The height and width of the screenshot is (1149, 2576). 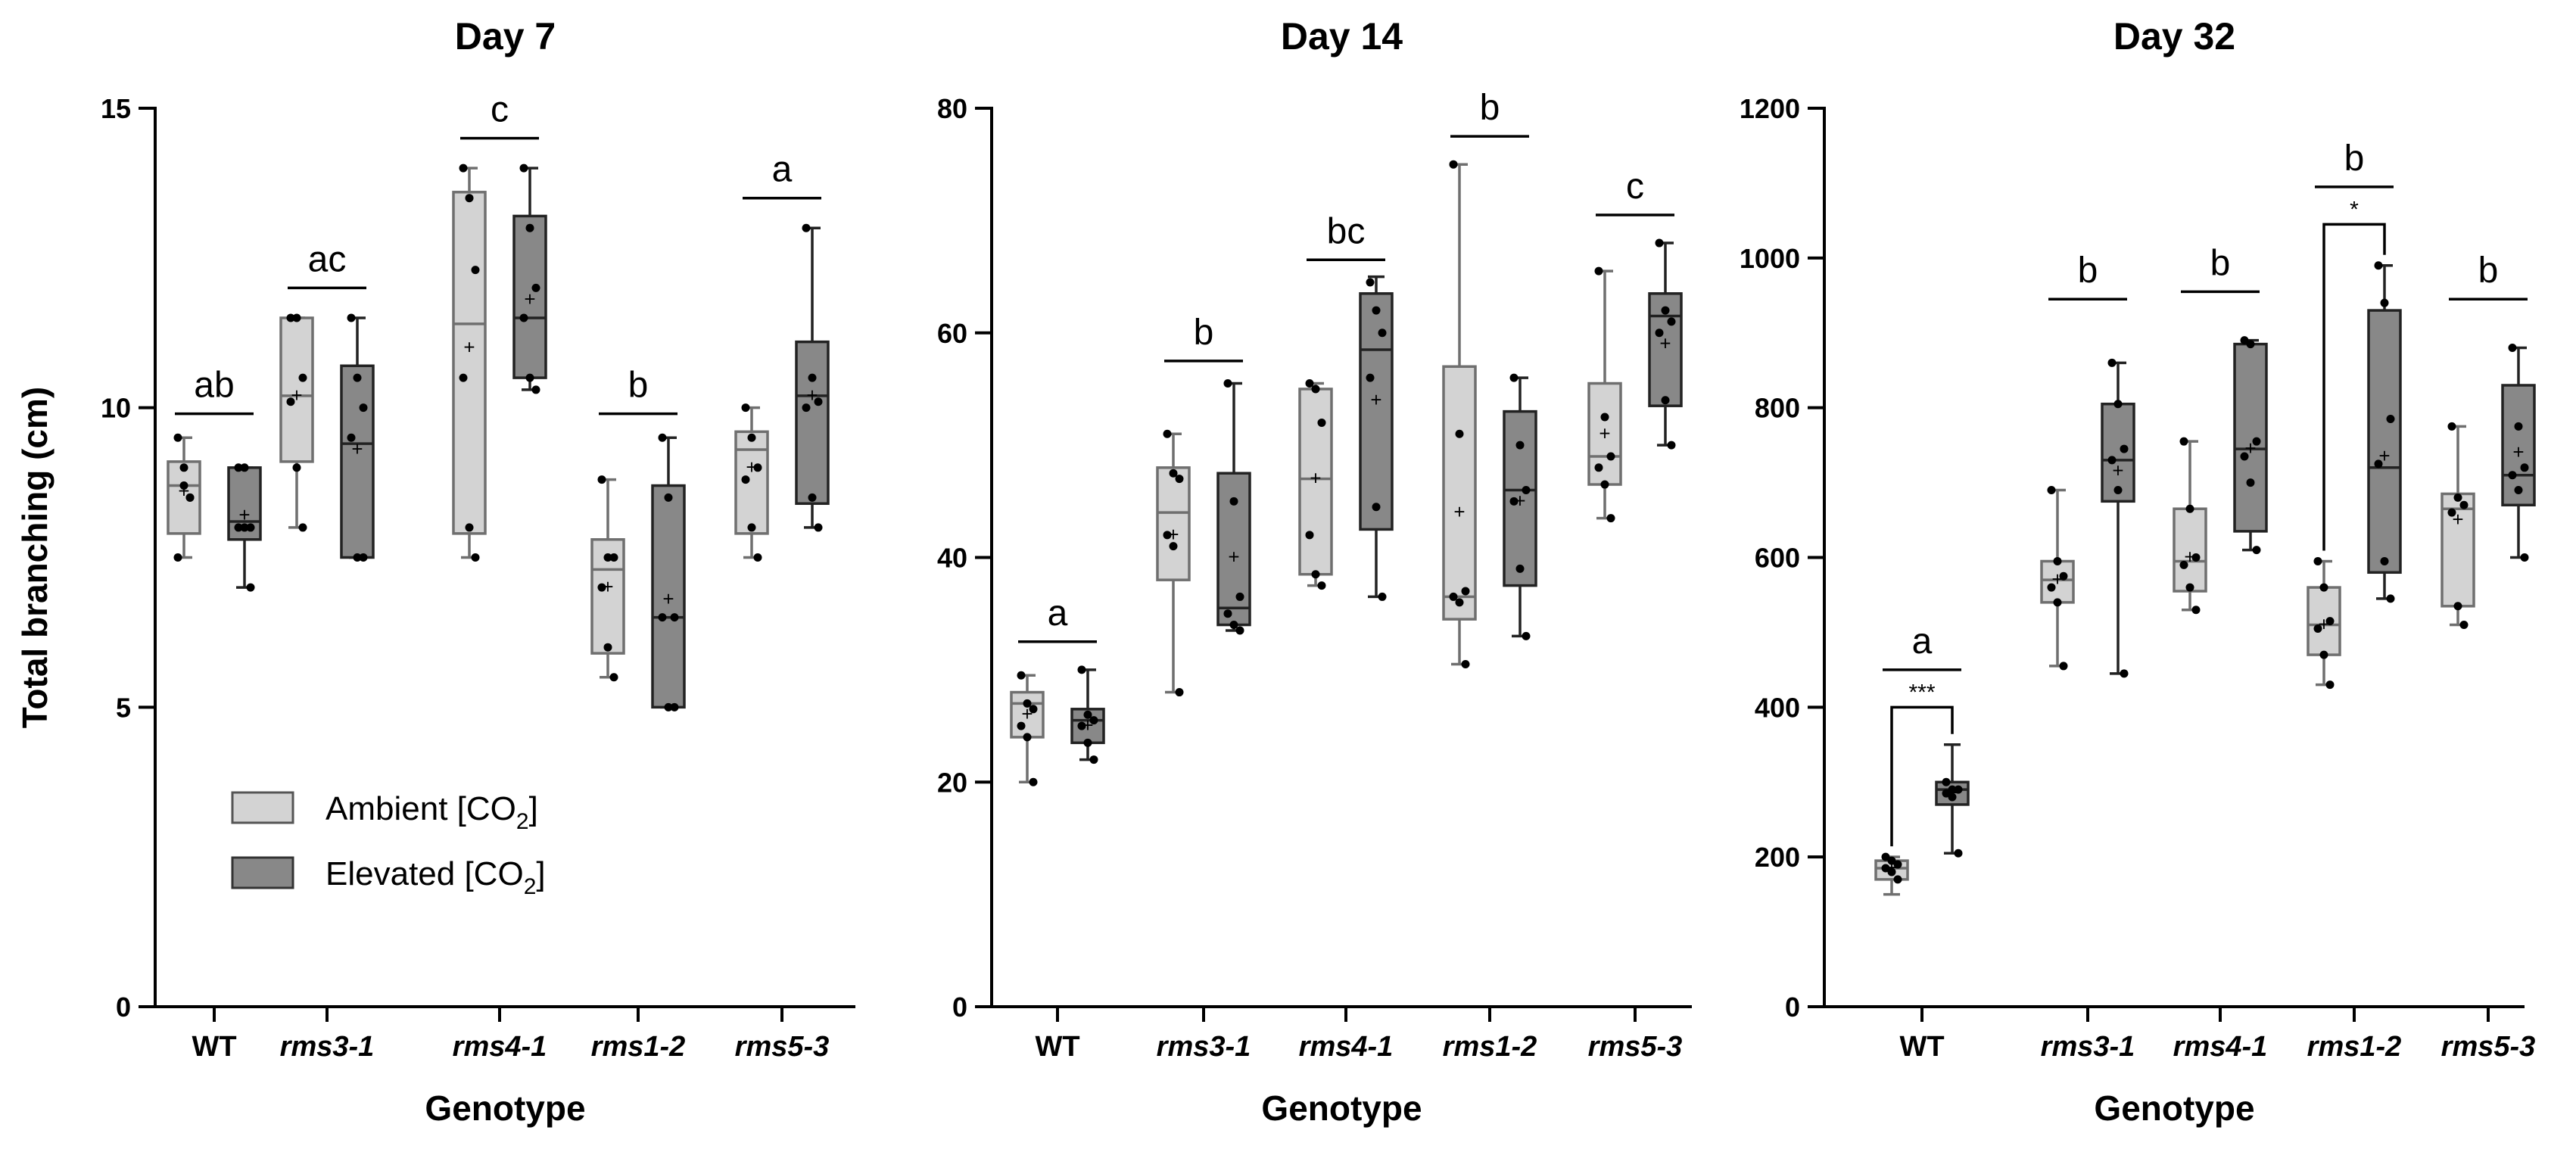 I want to click on legend-swatch-ambient, so click(x=262, y=807).